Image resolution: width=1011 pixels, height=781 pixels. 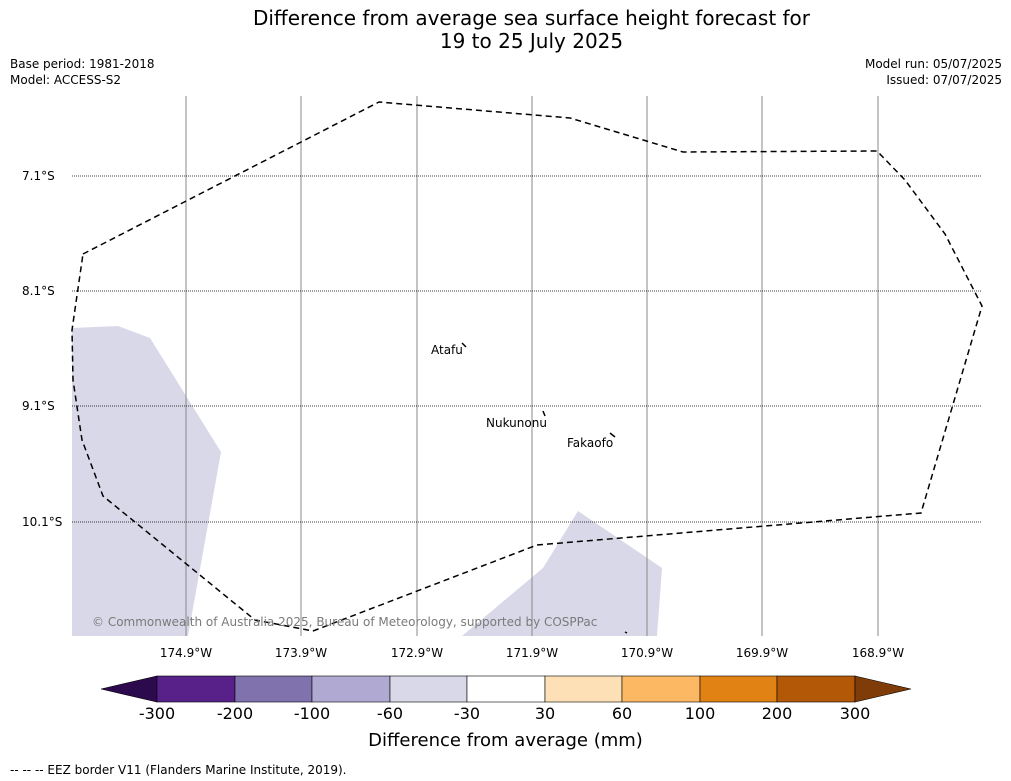 What do you see at coordinates (545, 713) in the screenshot?
I see `colorbar-tick-label: 30` at bounding box center [545, 713].